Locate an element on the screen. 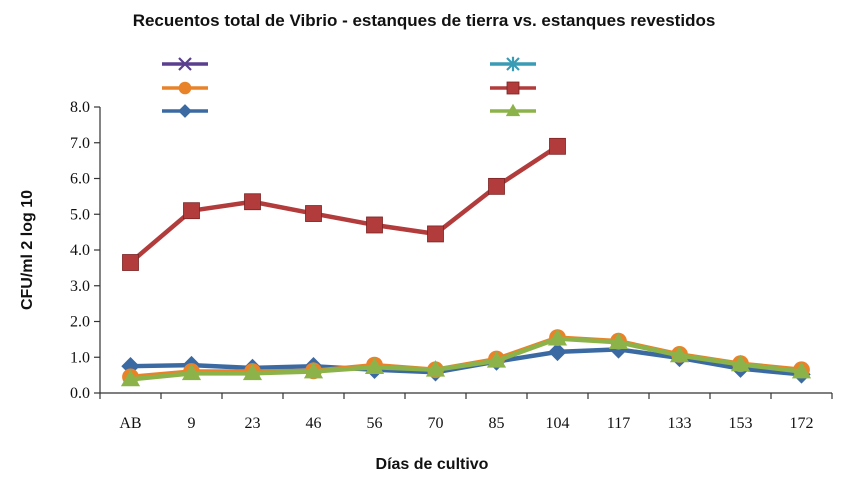 Image resolution: width=849 pixels, height=479 pixels. x-tick-label: 9 is located at coordinates (192, 423).